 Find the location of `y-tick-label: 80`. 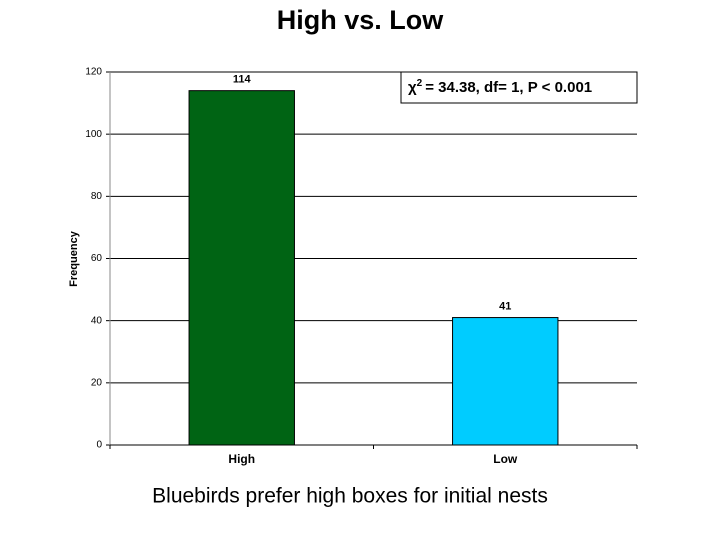

y-tick-label: 80 is located at coordinates (97, 196).